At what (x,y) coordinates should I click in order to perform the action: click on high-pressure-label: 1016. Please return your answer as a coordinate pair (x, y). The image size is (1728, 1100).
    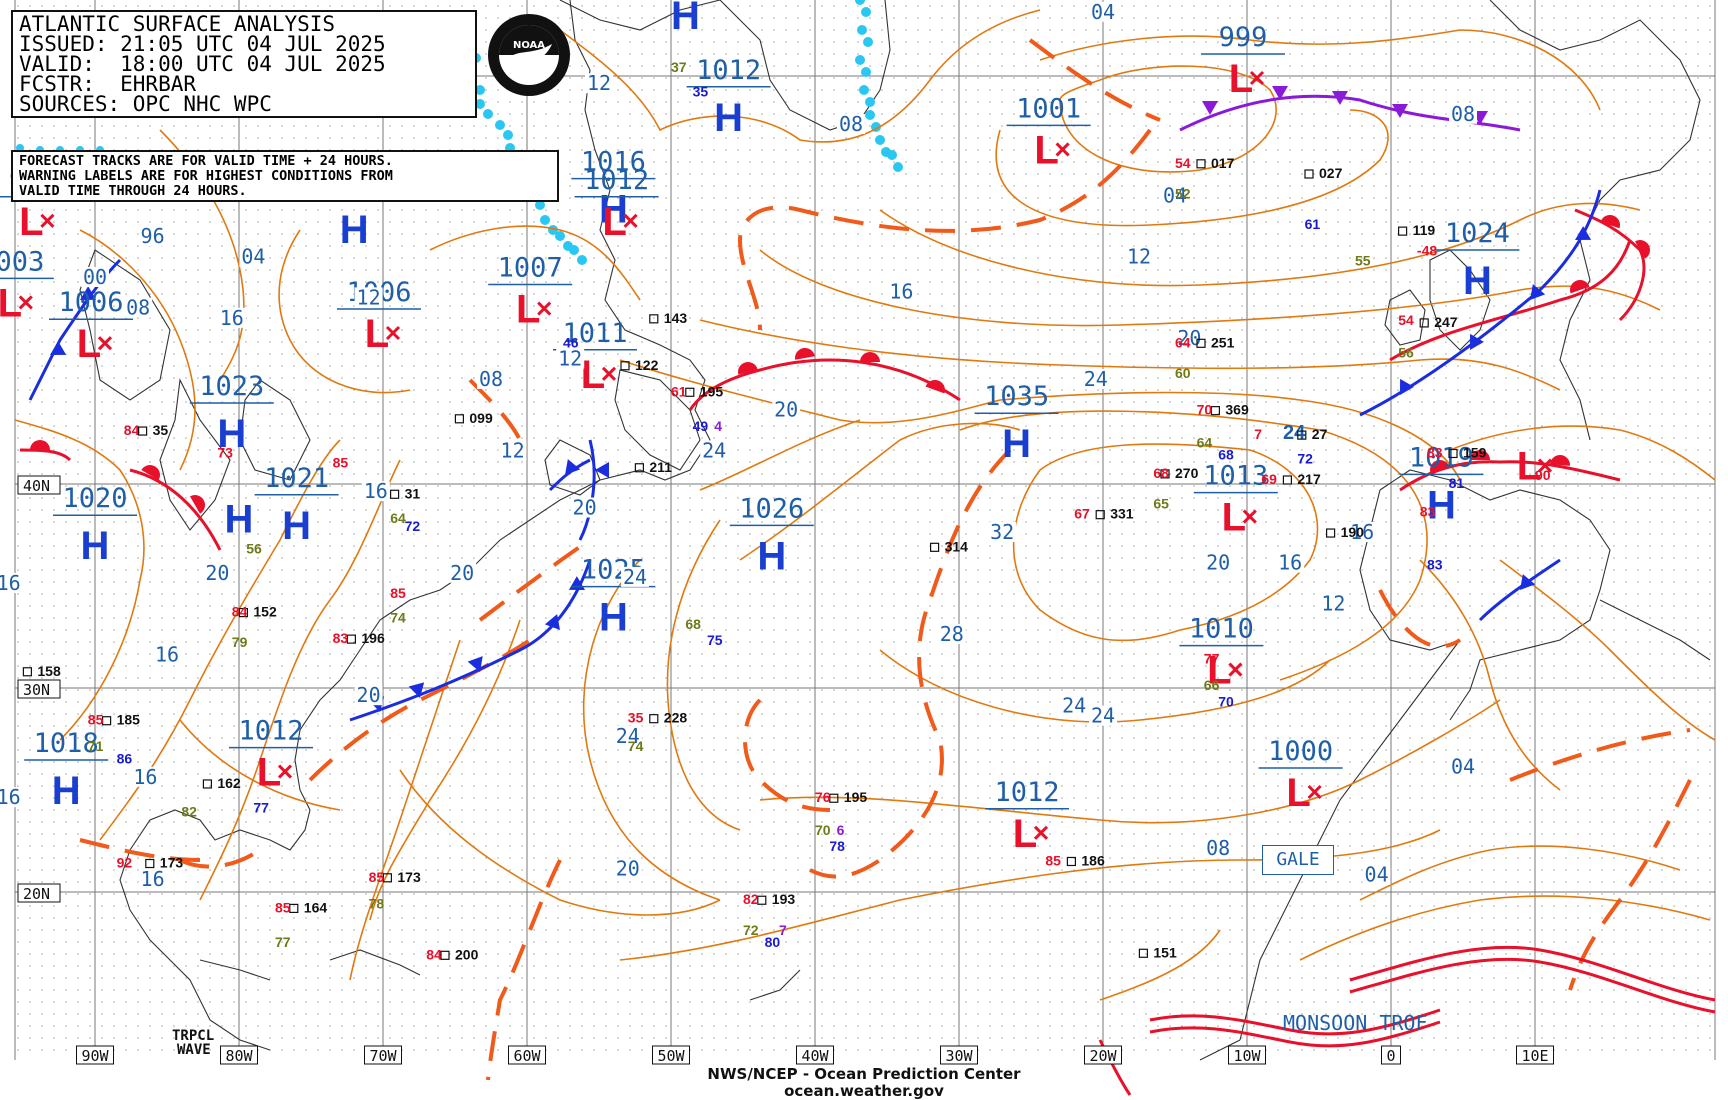
    Looking at the image, I should click on (613, 162).